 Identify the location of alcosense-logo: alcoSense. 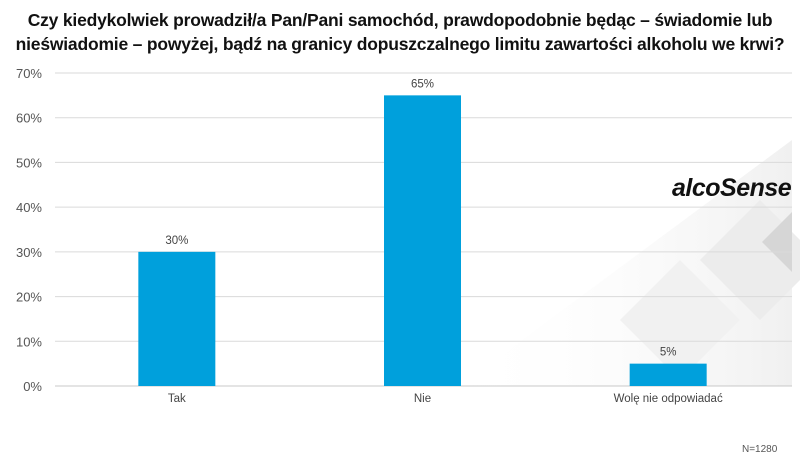
(732, 188).